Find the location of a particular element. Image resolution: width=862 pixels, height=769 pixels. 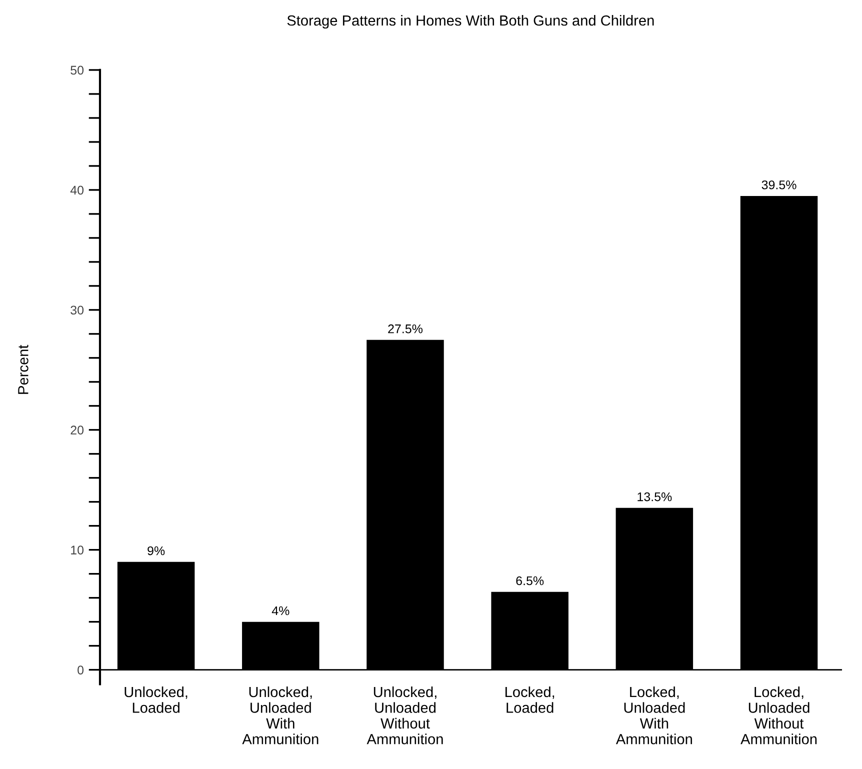

data-label: 6.5% is located at coordinates (530, 581).